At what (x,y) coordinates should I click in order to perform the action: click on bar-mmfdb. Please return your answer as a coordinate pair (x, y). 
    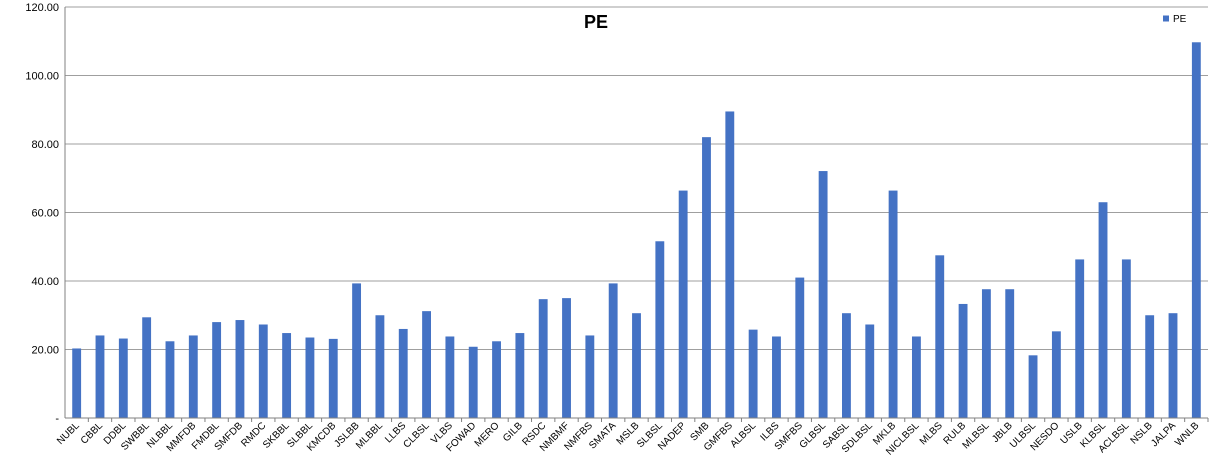
    Looking at the image, I should click on (193, 376).